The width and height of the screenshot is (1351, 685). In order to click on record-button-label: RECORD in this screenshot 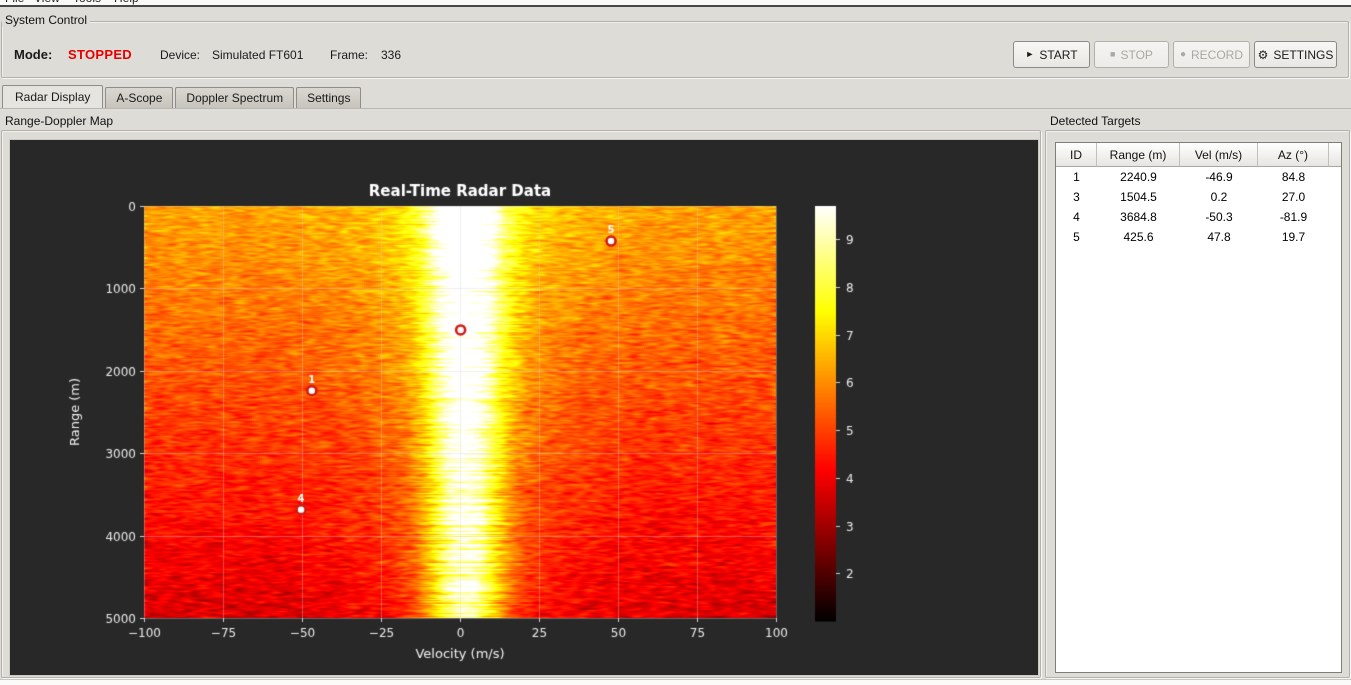, I will do `click(1217, 54)`.